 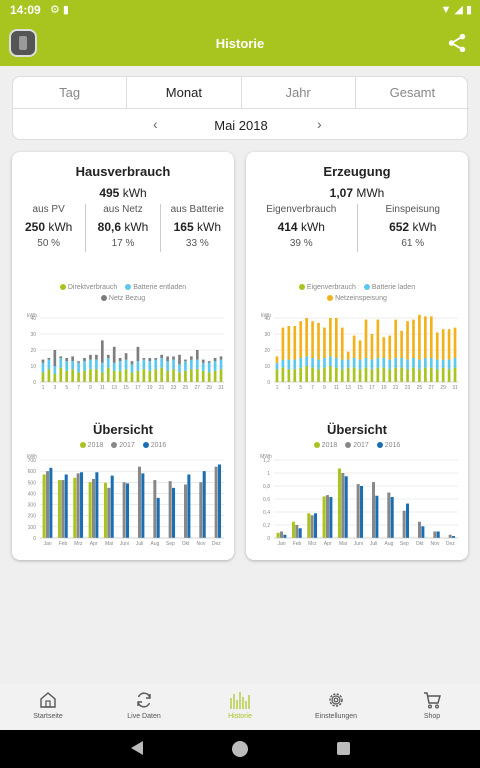 What do you see at coordinates (70, 92) in the screenshot?
I see `tab-tag: Tag` at bounding box center [70, 92].